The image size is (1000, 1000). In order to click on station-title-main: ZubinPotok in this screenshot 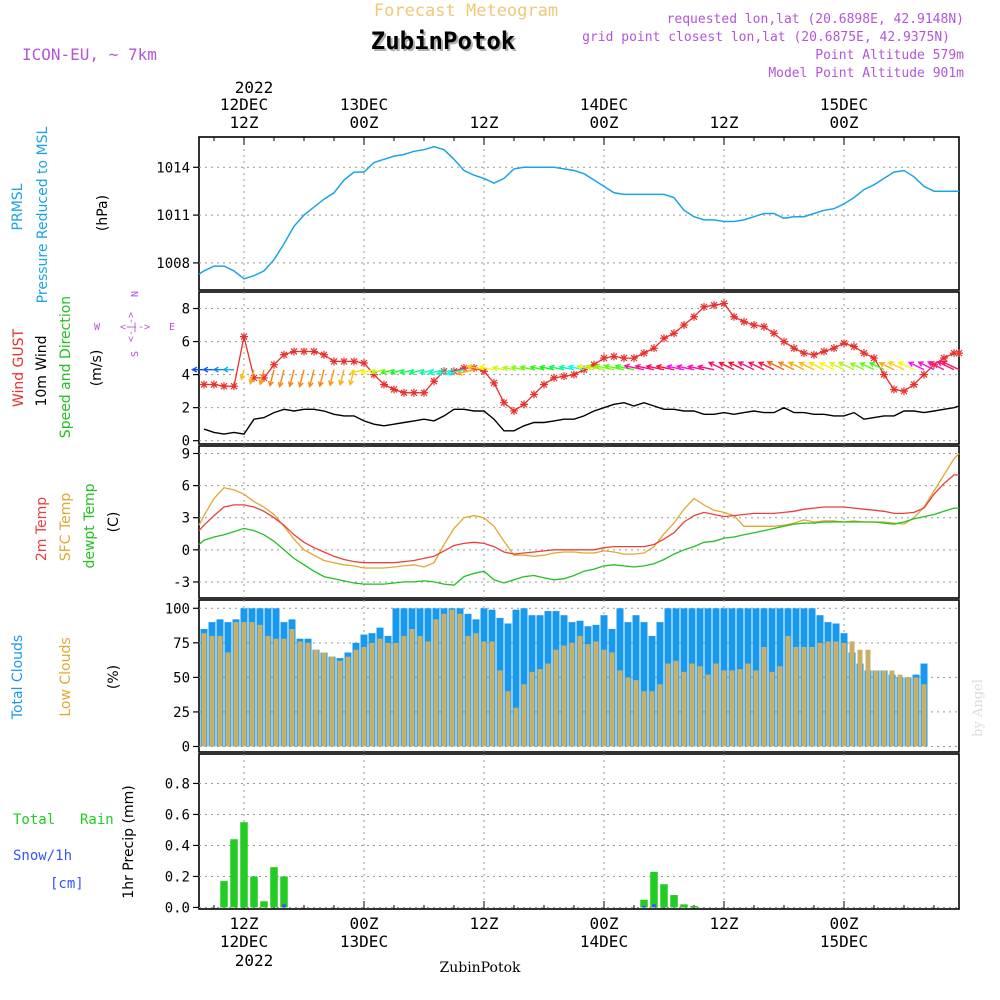, I will do `click(443, 41)`.